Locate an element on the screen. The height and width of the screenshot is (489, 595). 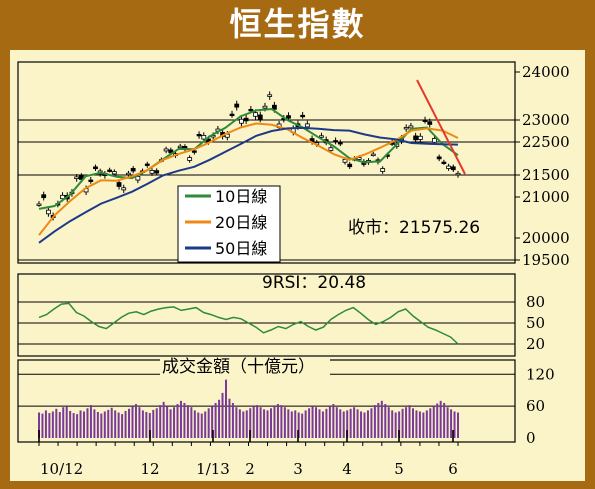
x-axis-label: 10/12 is located at coordinates (61, 469).